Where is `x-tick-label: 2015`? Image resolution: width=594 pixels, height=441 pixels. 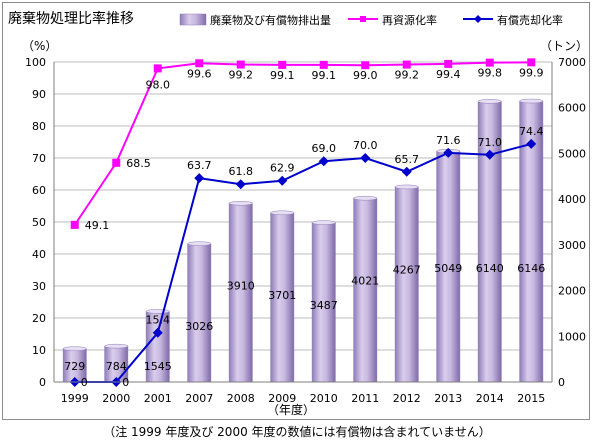
x-tick-label: 2015 is located at coordinates (531, 398).